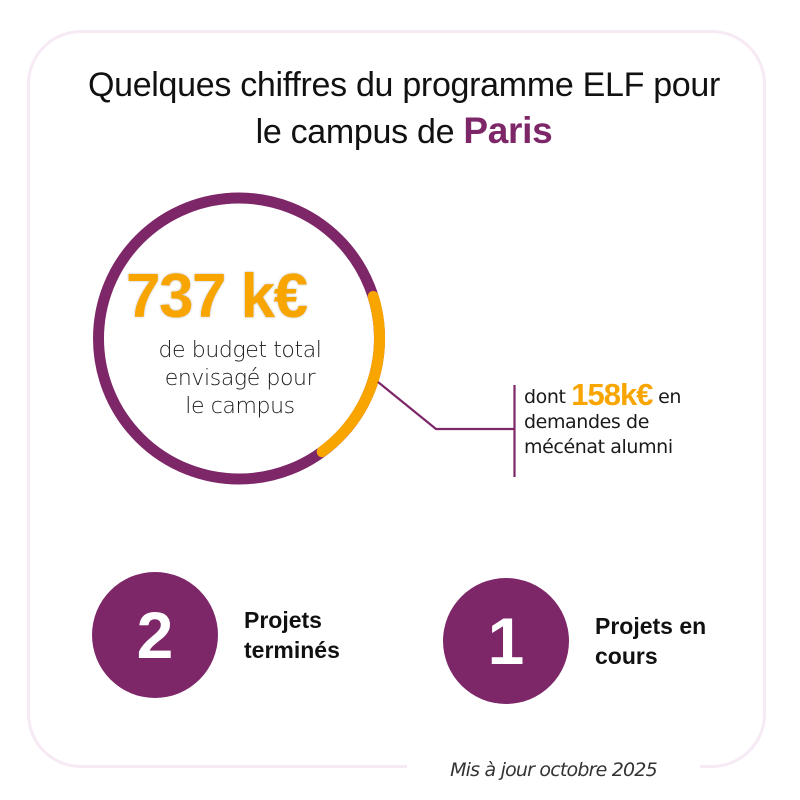 This screenshot has width=800, height=800. Describe the element at coordinates (586, 422) in the screenshot. I see `callout-line-2: demandes de` at that location.